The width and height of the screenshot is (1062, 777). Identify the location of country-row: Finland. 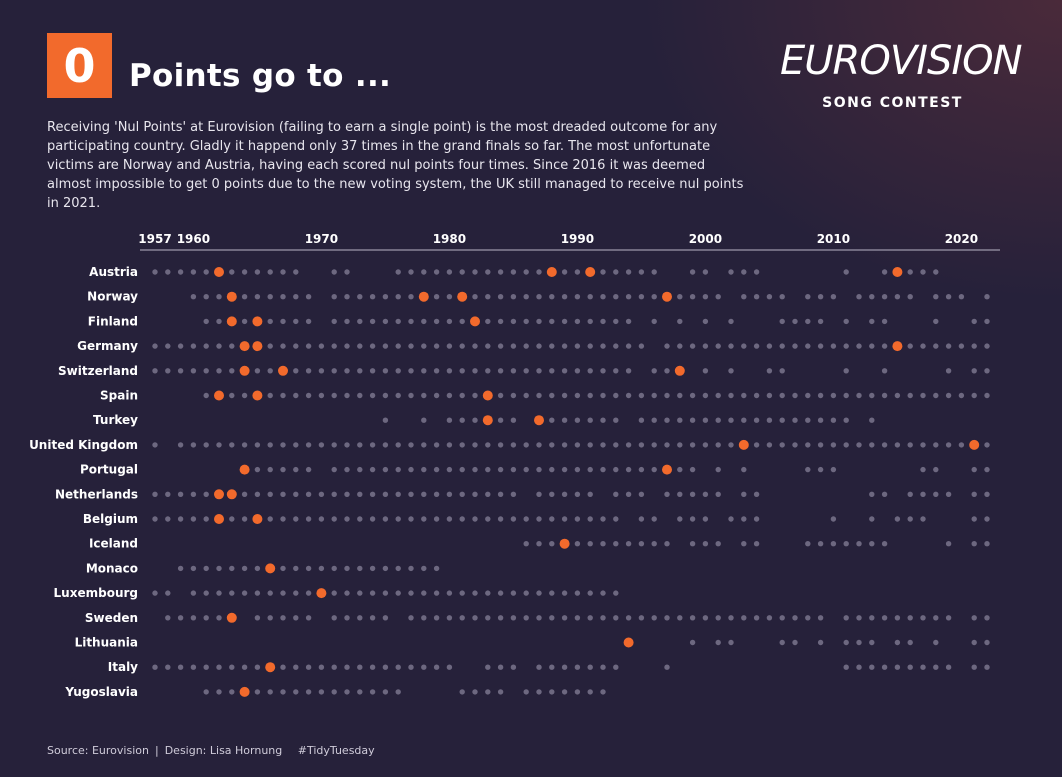
(539, 321).